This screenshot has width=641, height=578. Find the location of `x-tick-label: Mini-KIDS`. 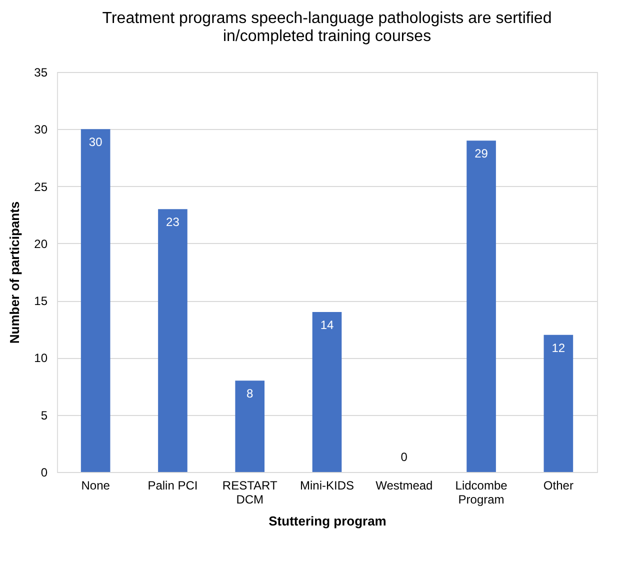

x-tick-label: Mini-KIDS is located at coordinates (327, 485).